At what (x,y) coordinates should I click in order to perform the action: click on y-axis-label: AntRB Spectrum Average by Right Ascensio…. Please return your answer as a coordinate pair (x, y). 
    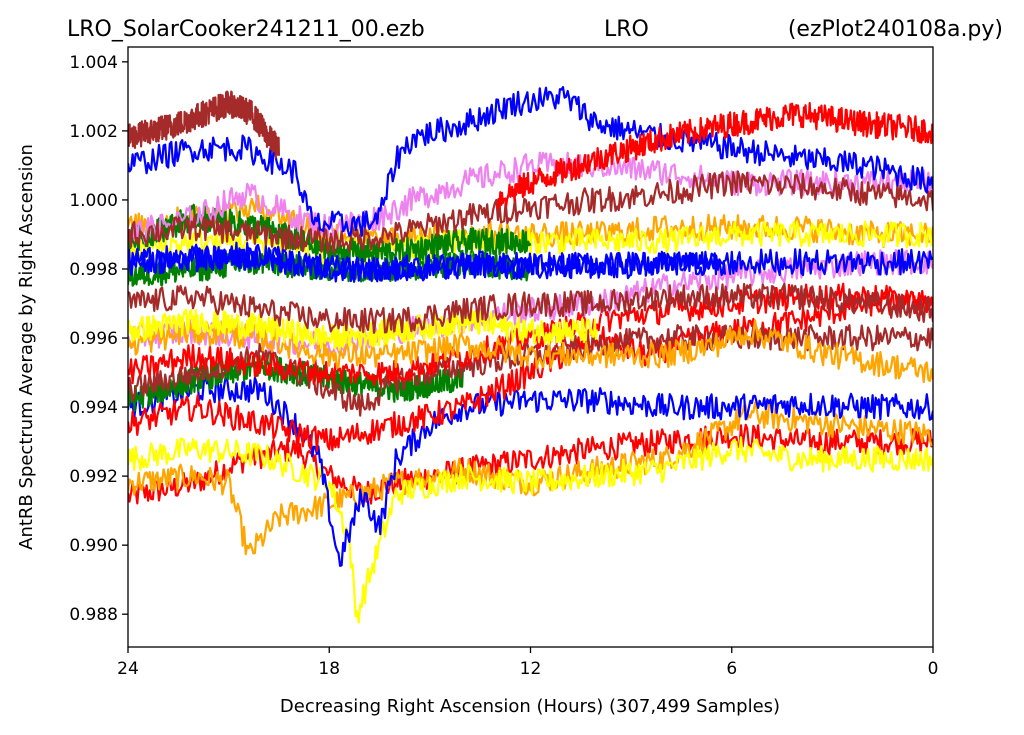
    Looking at the image, I should click on (26, 347).